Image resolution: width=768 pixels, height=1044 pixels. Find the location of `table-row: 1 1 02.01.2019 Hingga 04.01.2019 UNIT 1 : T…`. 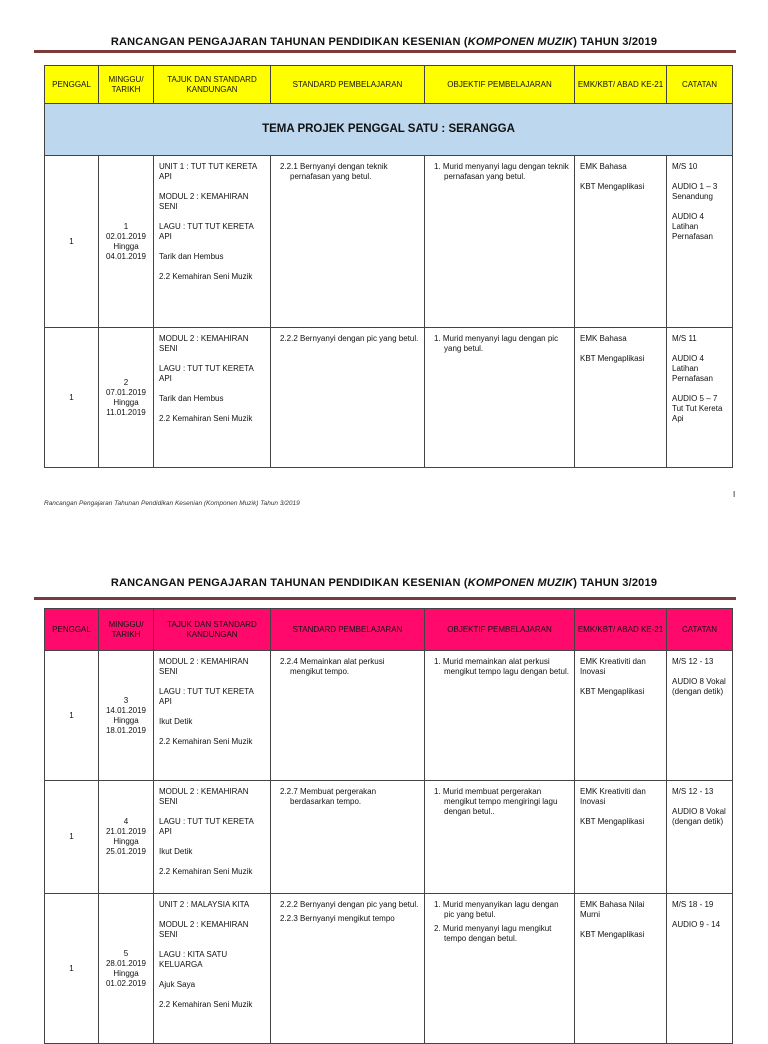

table-row: 1 1 02.01.2019 Hingga 04.01.2019 UNIT 1 : T… is located at coordinates (388, 241).